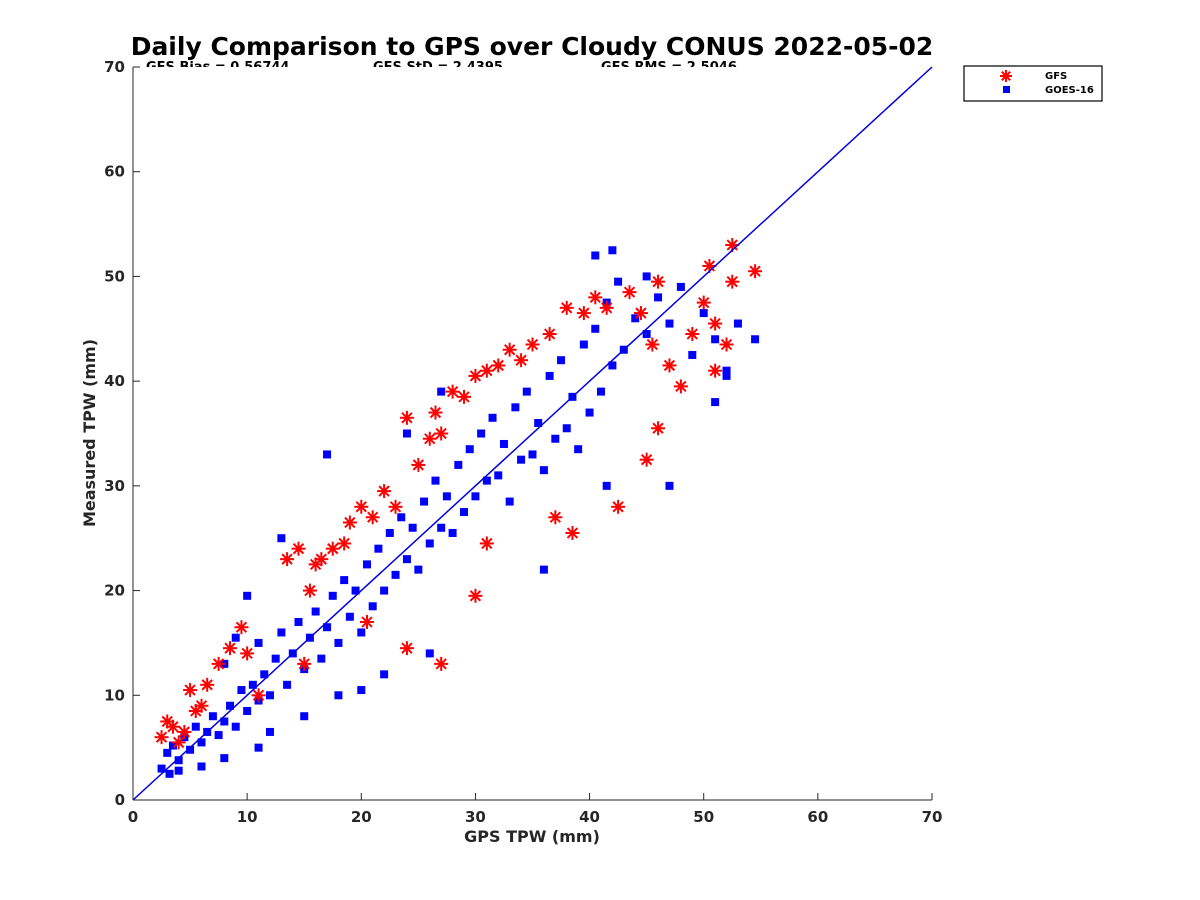  I want to click on x-tick-label: 50, so click(703, 817).